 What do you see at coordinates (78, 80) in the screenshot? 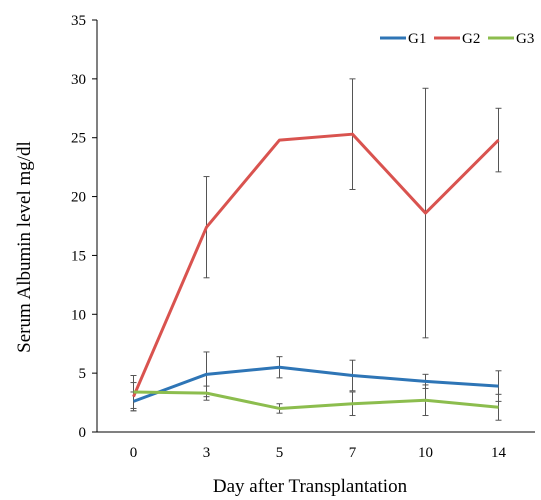
I see `y-tick-label: 30` at bounding box center [78, 80].